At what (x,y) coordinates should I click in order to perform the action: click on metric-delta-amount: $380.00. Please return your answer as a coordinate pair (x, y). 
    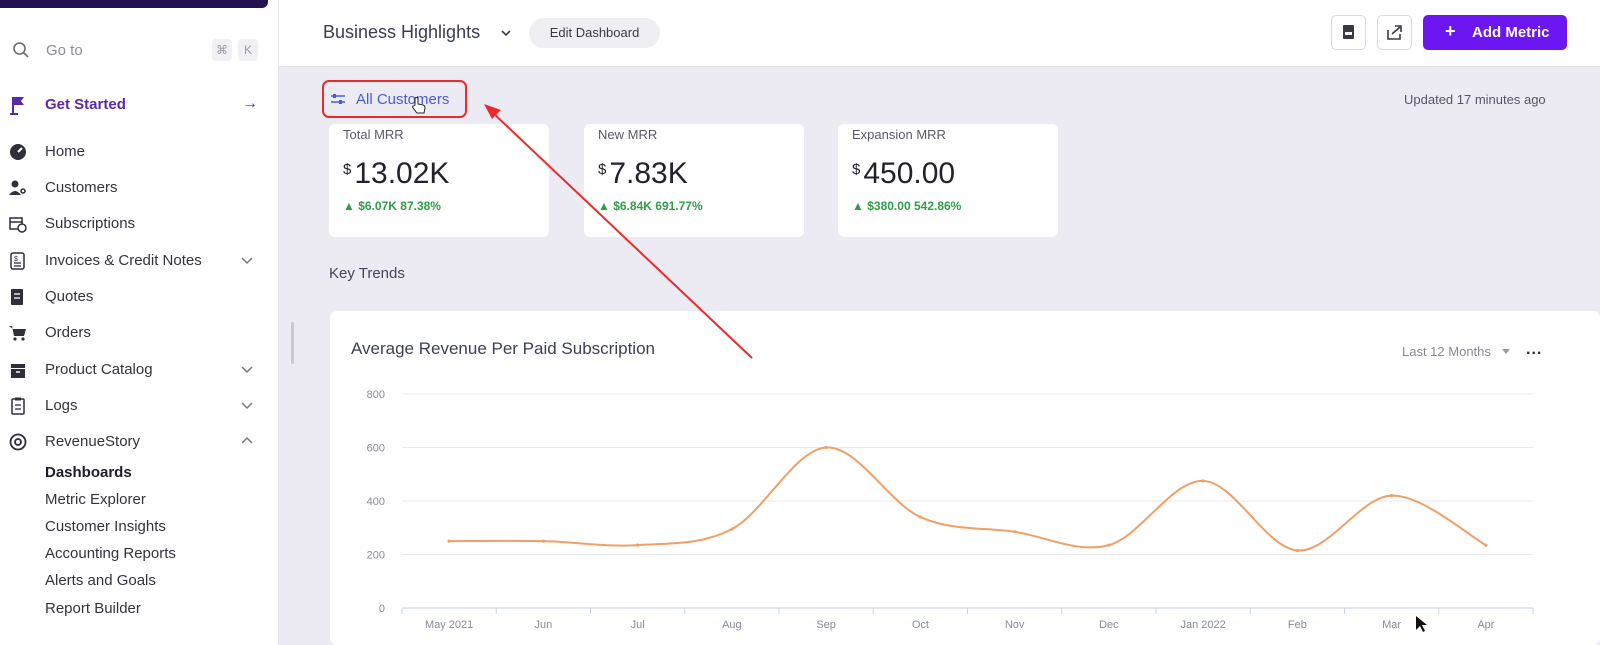
    Looking at the image, I should click on (889, 206).